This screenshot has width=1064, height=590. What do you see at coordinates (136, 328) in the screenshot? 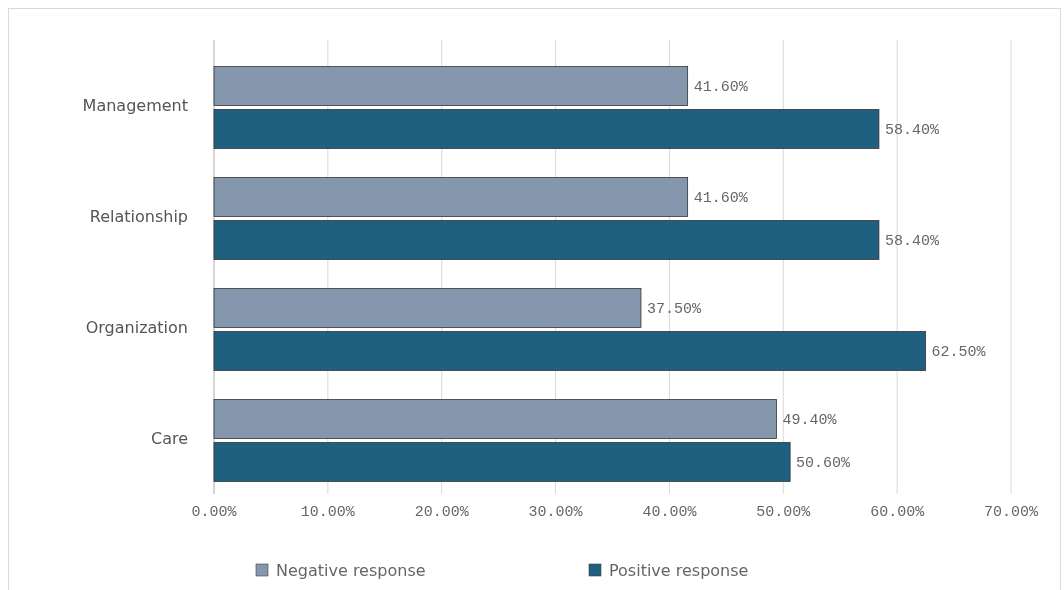
I see `y-tick-label: Organization` at bounding box center [136, 328].